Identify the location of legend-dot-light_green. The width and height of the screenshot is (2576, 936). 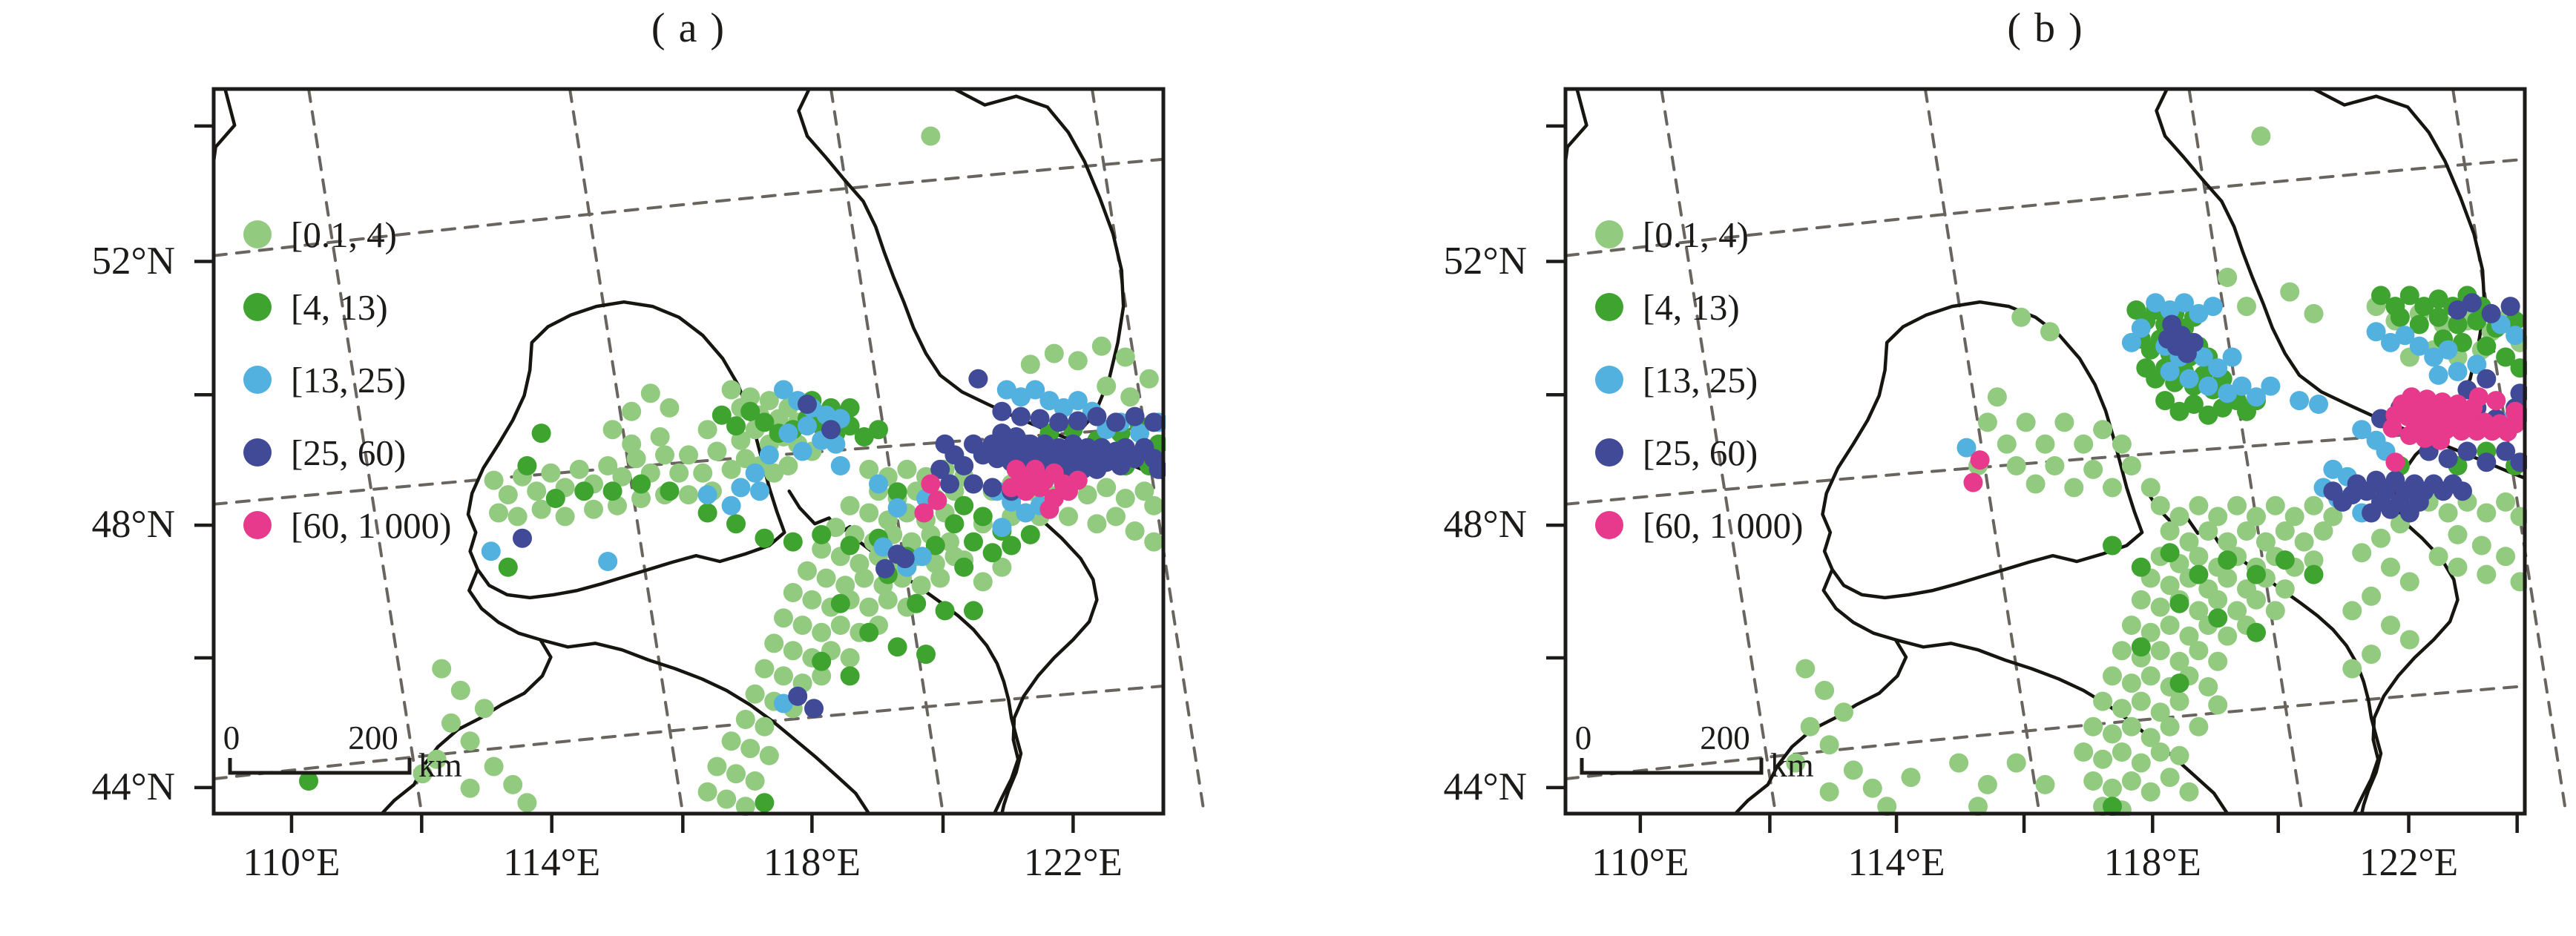
(257, 234).